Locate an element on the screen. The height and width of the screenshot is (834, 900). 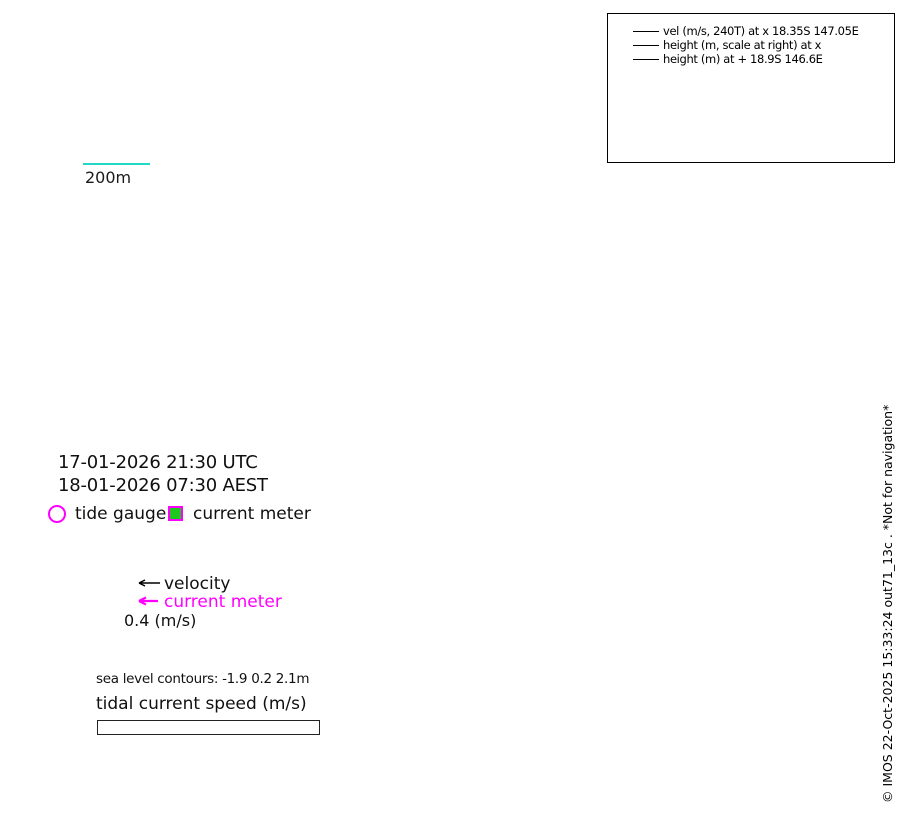
inset-legend-label: vel (m/s, 240T) at x 18.35S 147.05E is located at coordinates (761, 31).